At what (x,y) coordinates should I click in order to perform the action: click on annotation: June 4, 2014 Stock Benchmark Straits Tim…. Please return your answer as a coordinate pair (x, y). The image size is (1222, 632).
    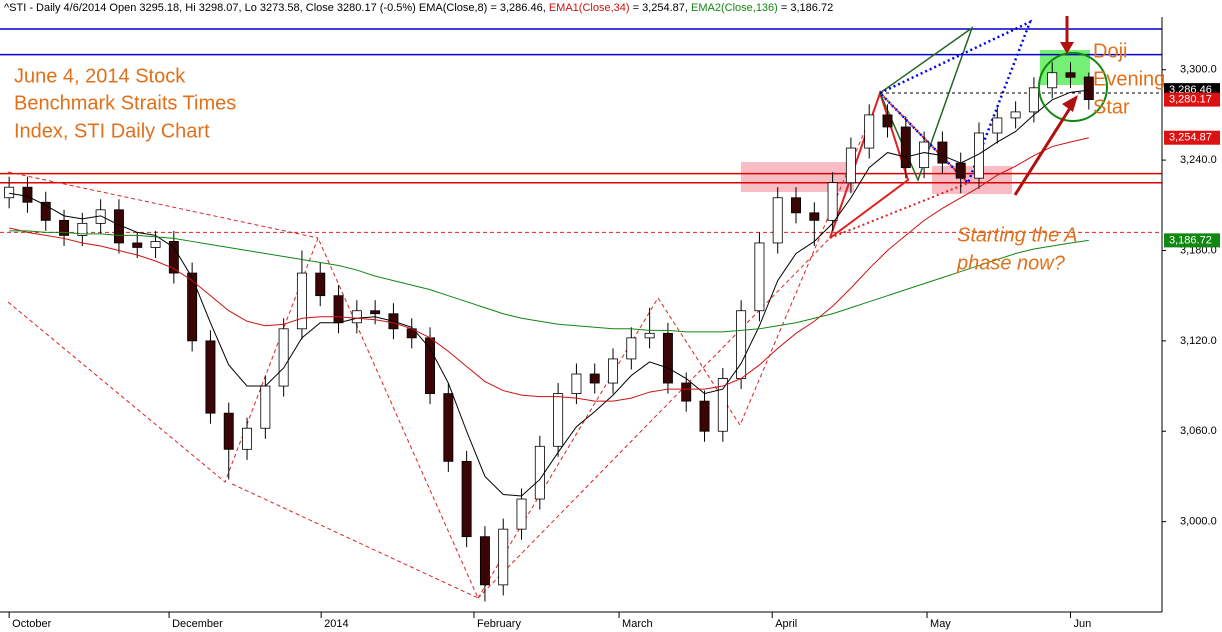
    Looking at the image, I should click on (125, 103).